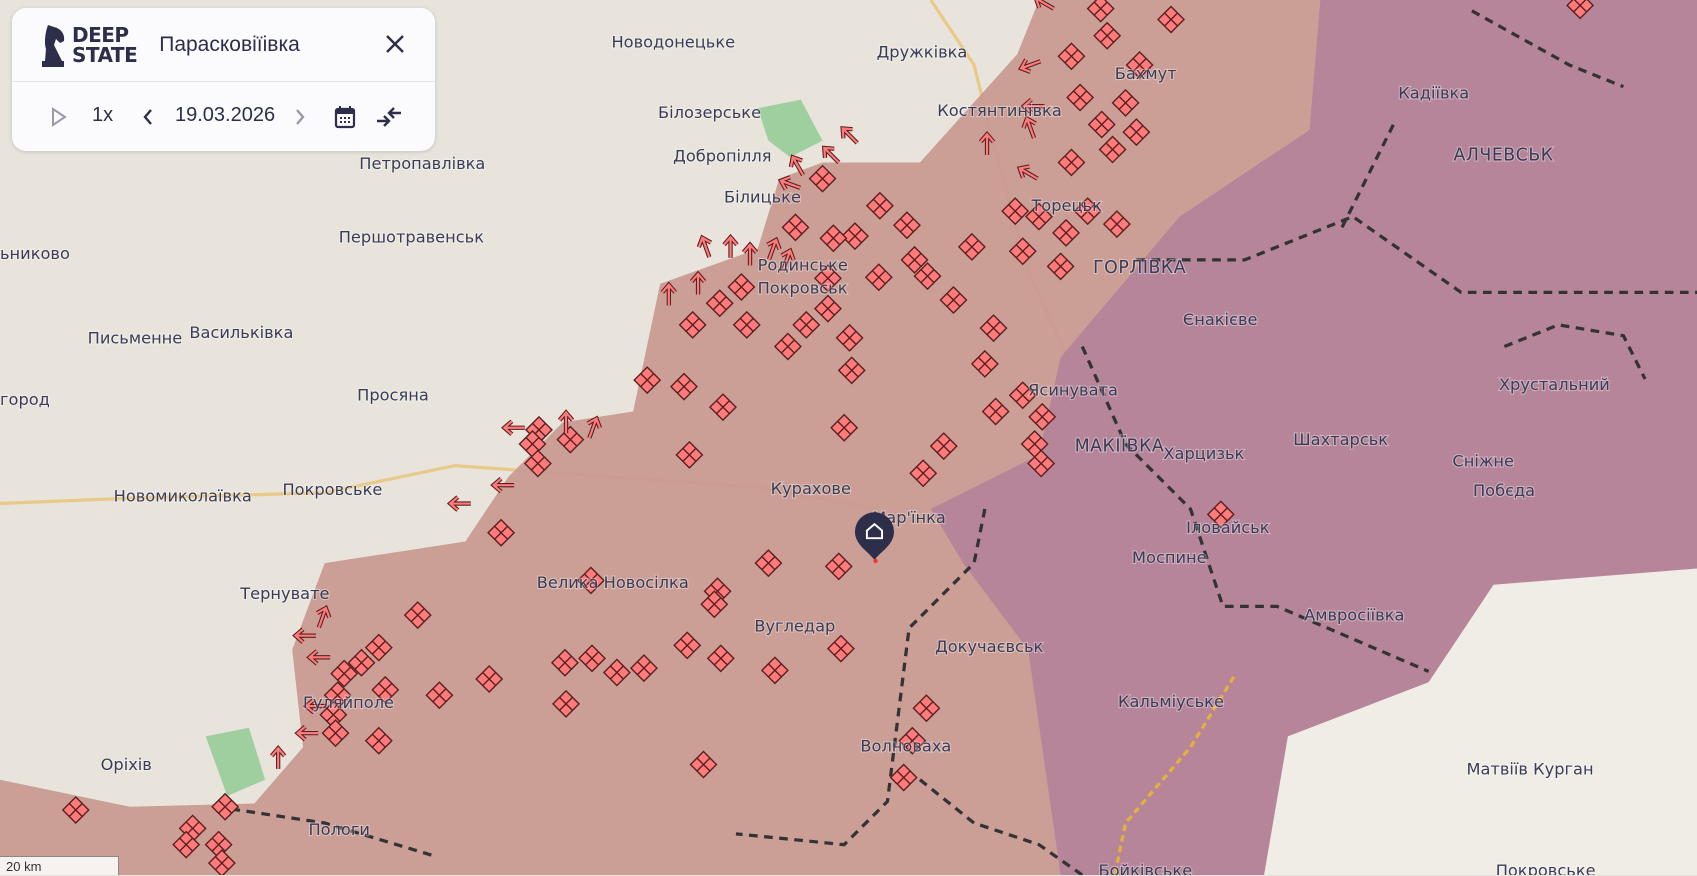  What do you see at coordinates (225, 115) in the screenshot?
I see `date-display: 19.03.2026` at bounding box center [225, 115].